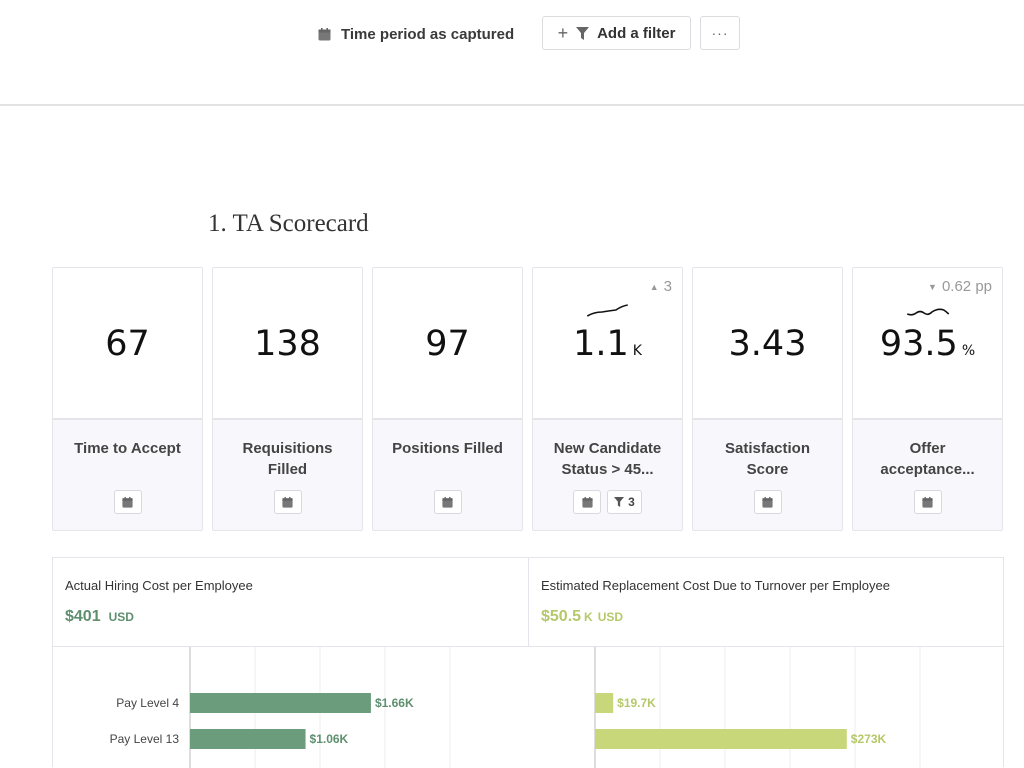 The height and width of the screenshot is (768, 1024). I want to click on time-period-label: Time period as captured, so click(428, 34).